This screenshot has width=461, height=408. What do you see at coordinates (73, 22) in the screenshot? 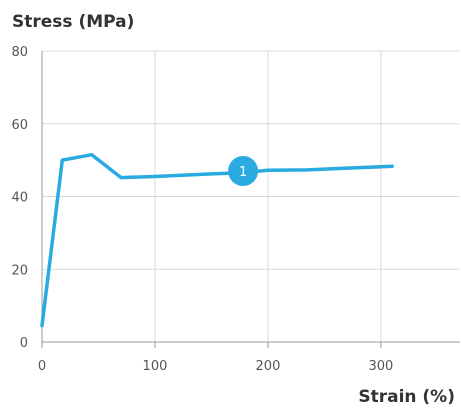
I see `y-axis-title: Stress (MPa)` at bounding box center [73, 22].